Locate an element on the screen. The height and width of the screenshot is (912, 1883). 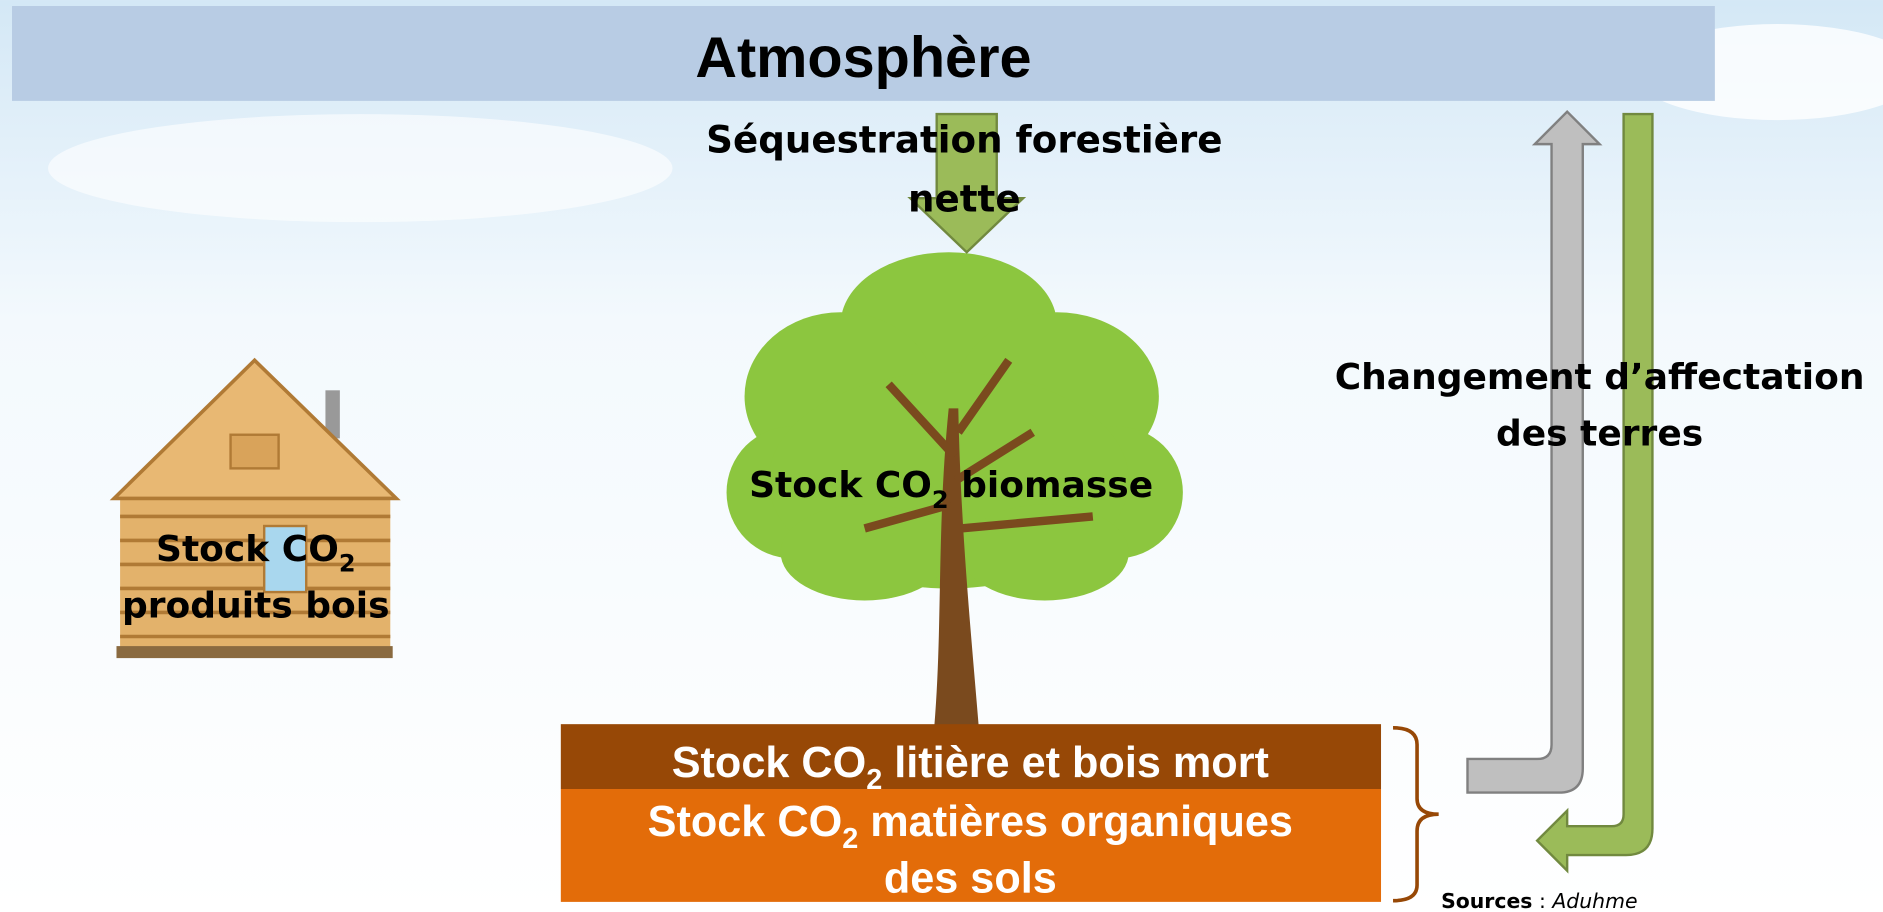
wood-products-label: produits bois is located at coordinates (256, 605).